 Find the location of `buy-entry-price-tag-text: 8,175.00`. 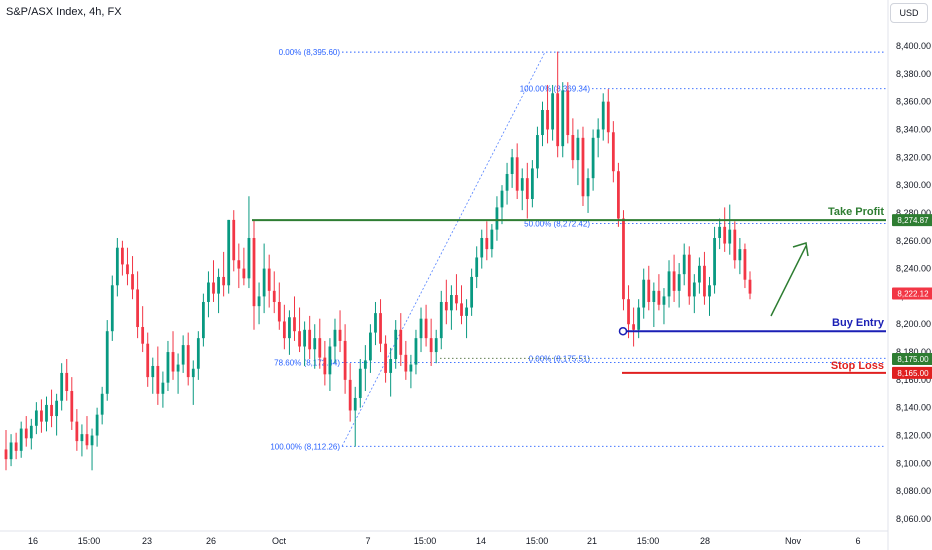

buy-entry-price-tag-text: 8,175.00 is located at coordinates (913, 359).